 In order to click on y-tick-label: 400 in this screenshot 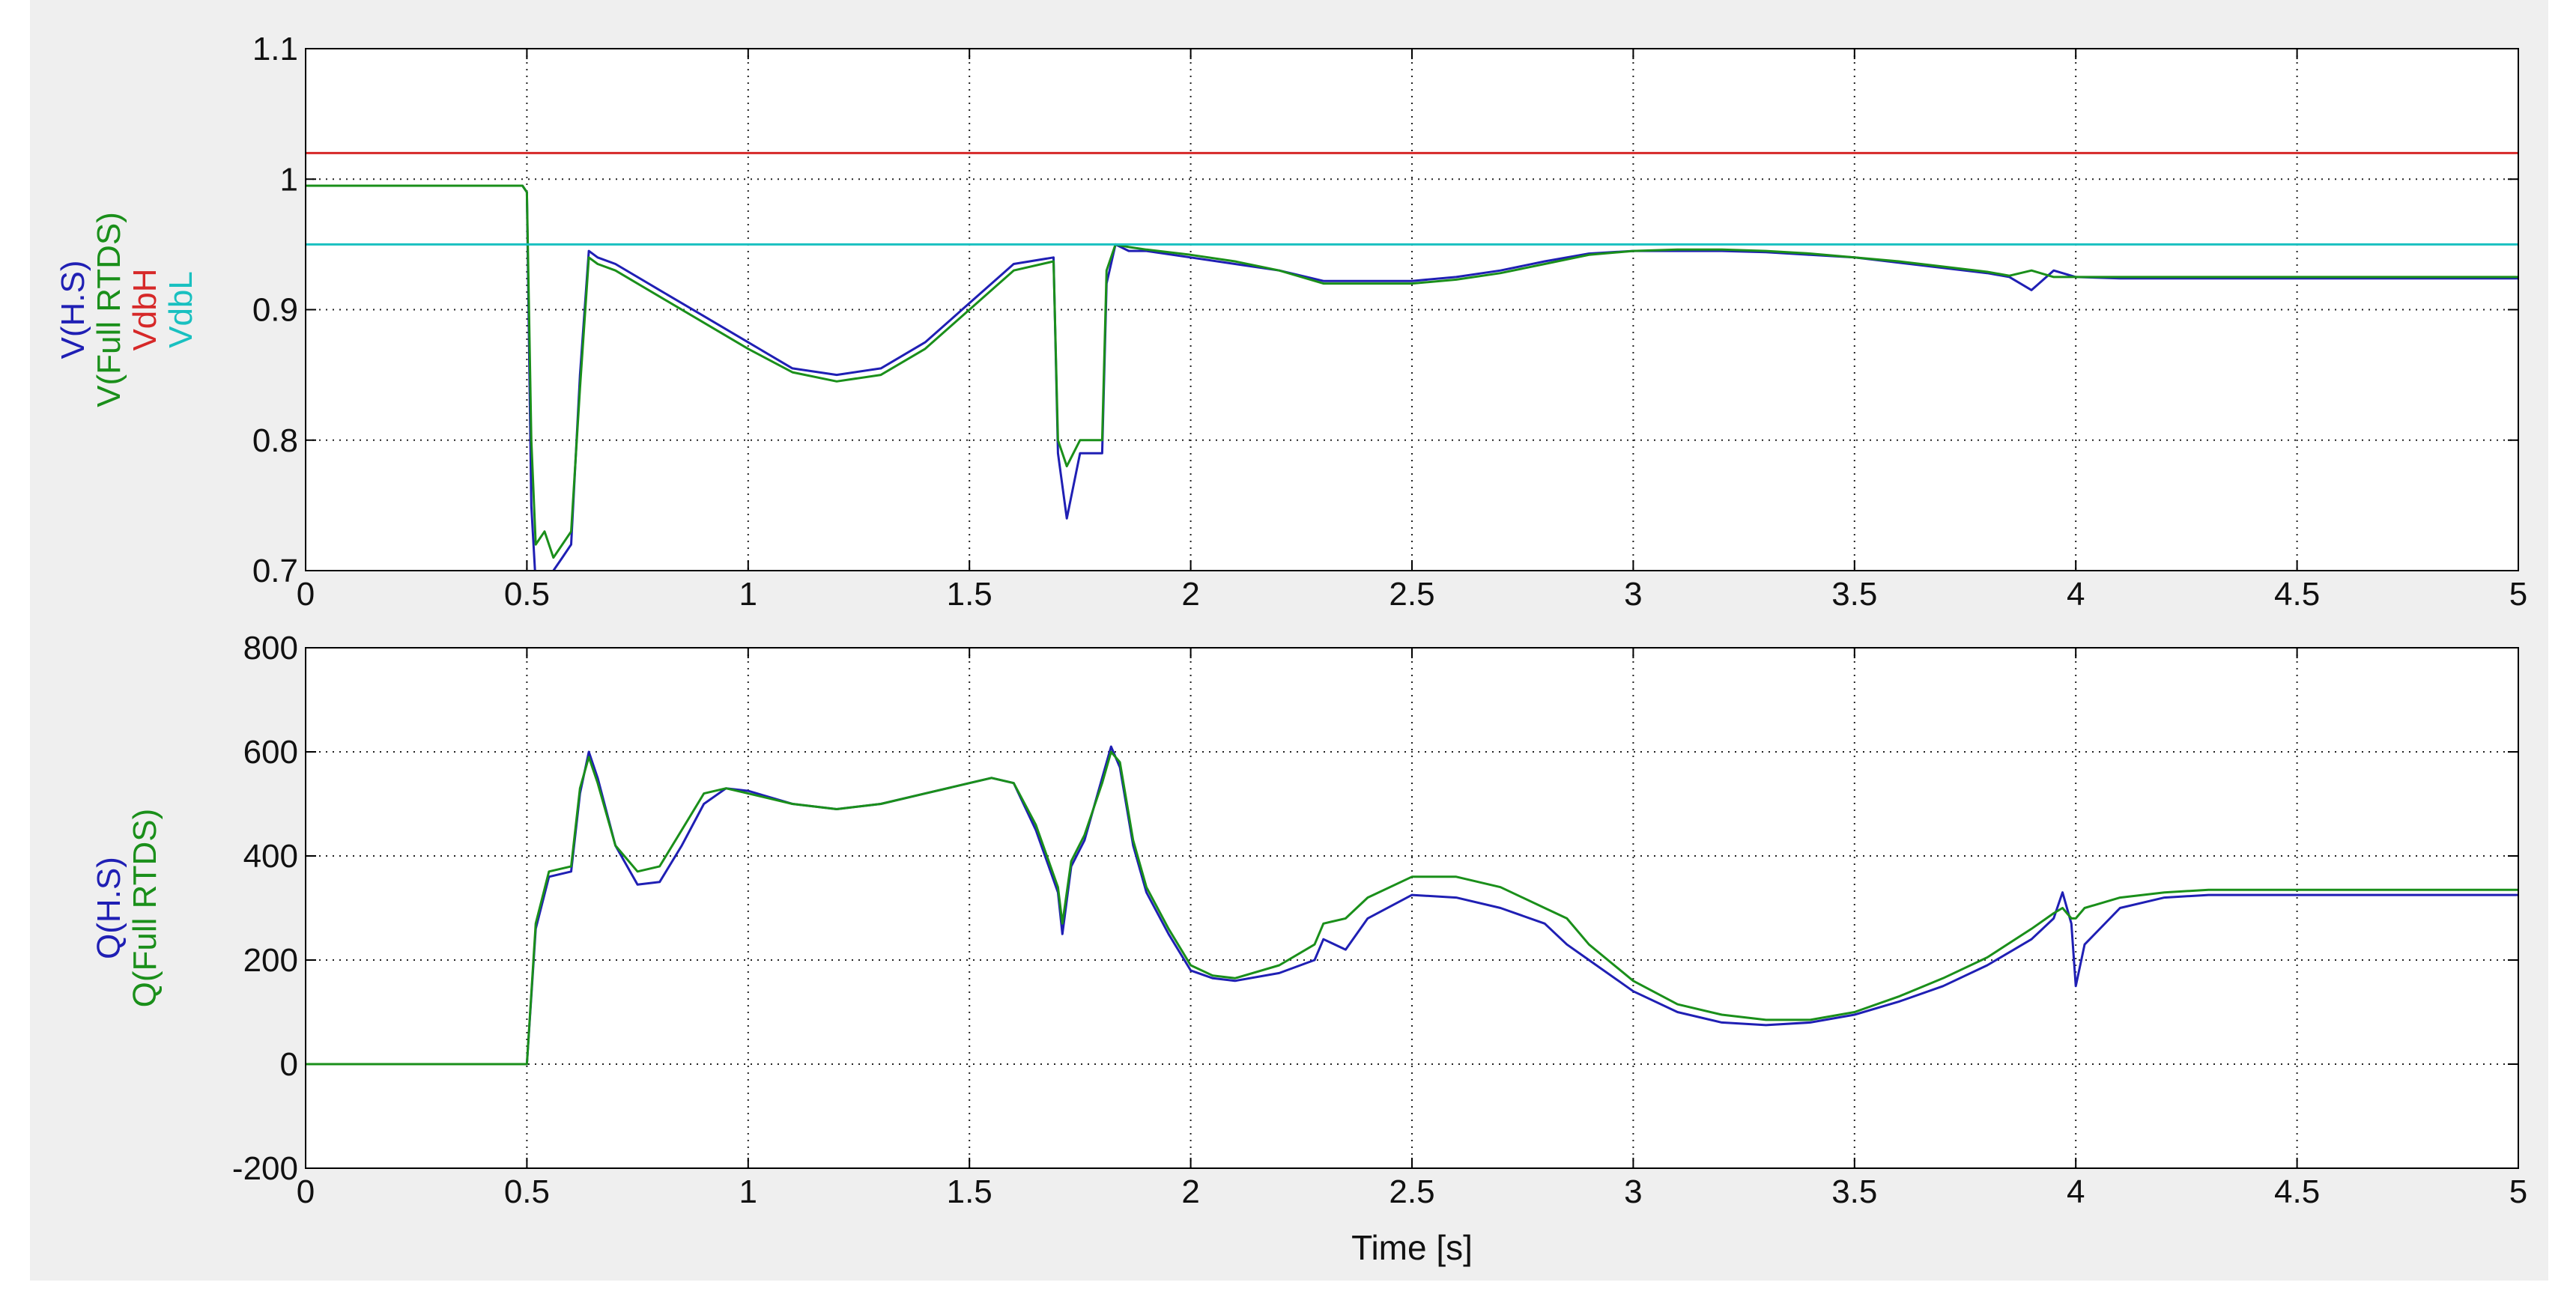, I will do `click(270, 856)`.